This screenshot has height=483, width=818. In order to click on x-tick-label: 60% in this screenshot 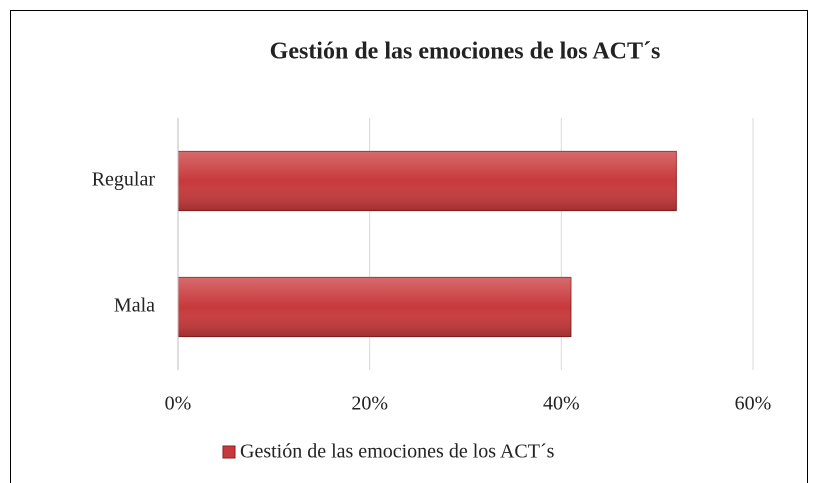, I will do `click(753, 404)`.